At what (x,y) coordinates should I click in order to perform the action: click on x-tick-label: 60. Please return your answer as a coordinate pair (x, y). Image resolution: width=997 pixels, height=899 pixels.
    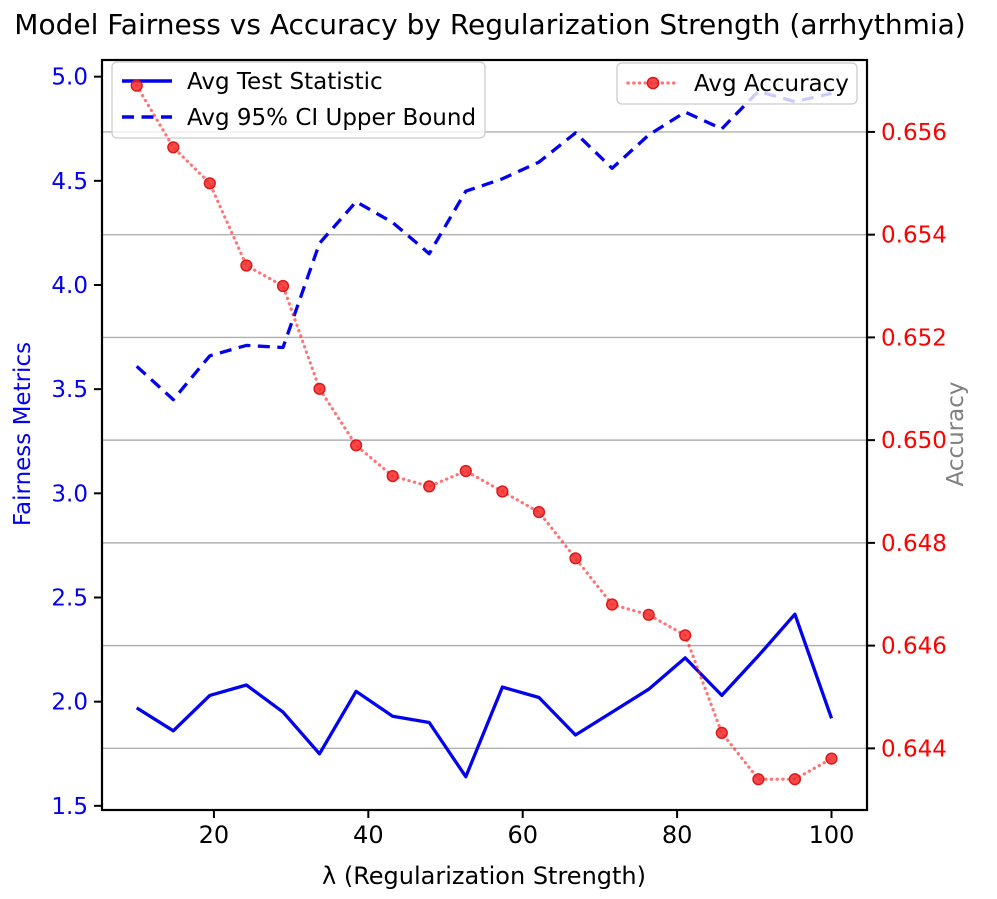
    Looking at the image, I should click on (522, 835).